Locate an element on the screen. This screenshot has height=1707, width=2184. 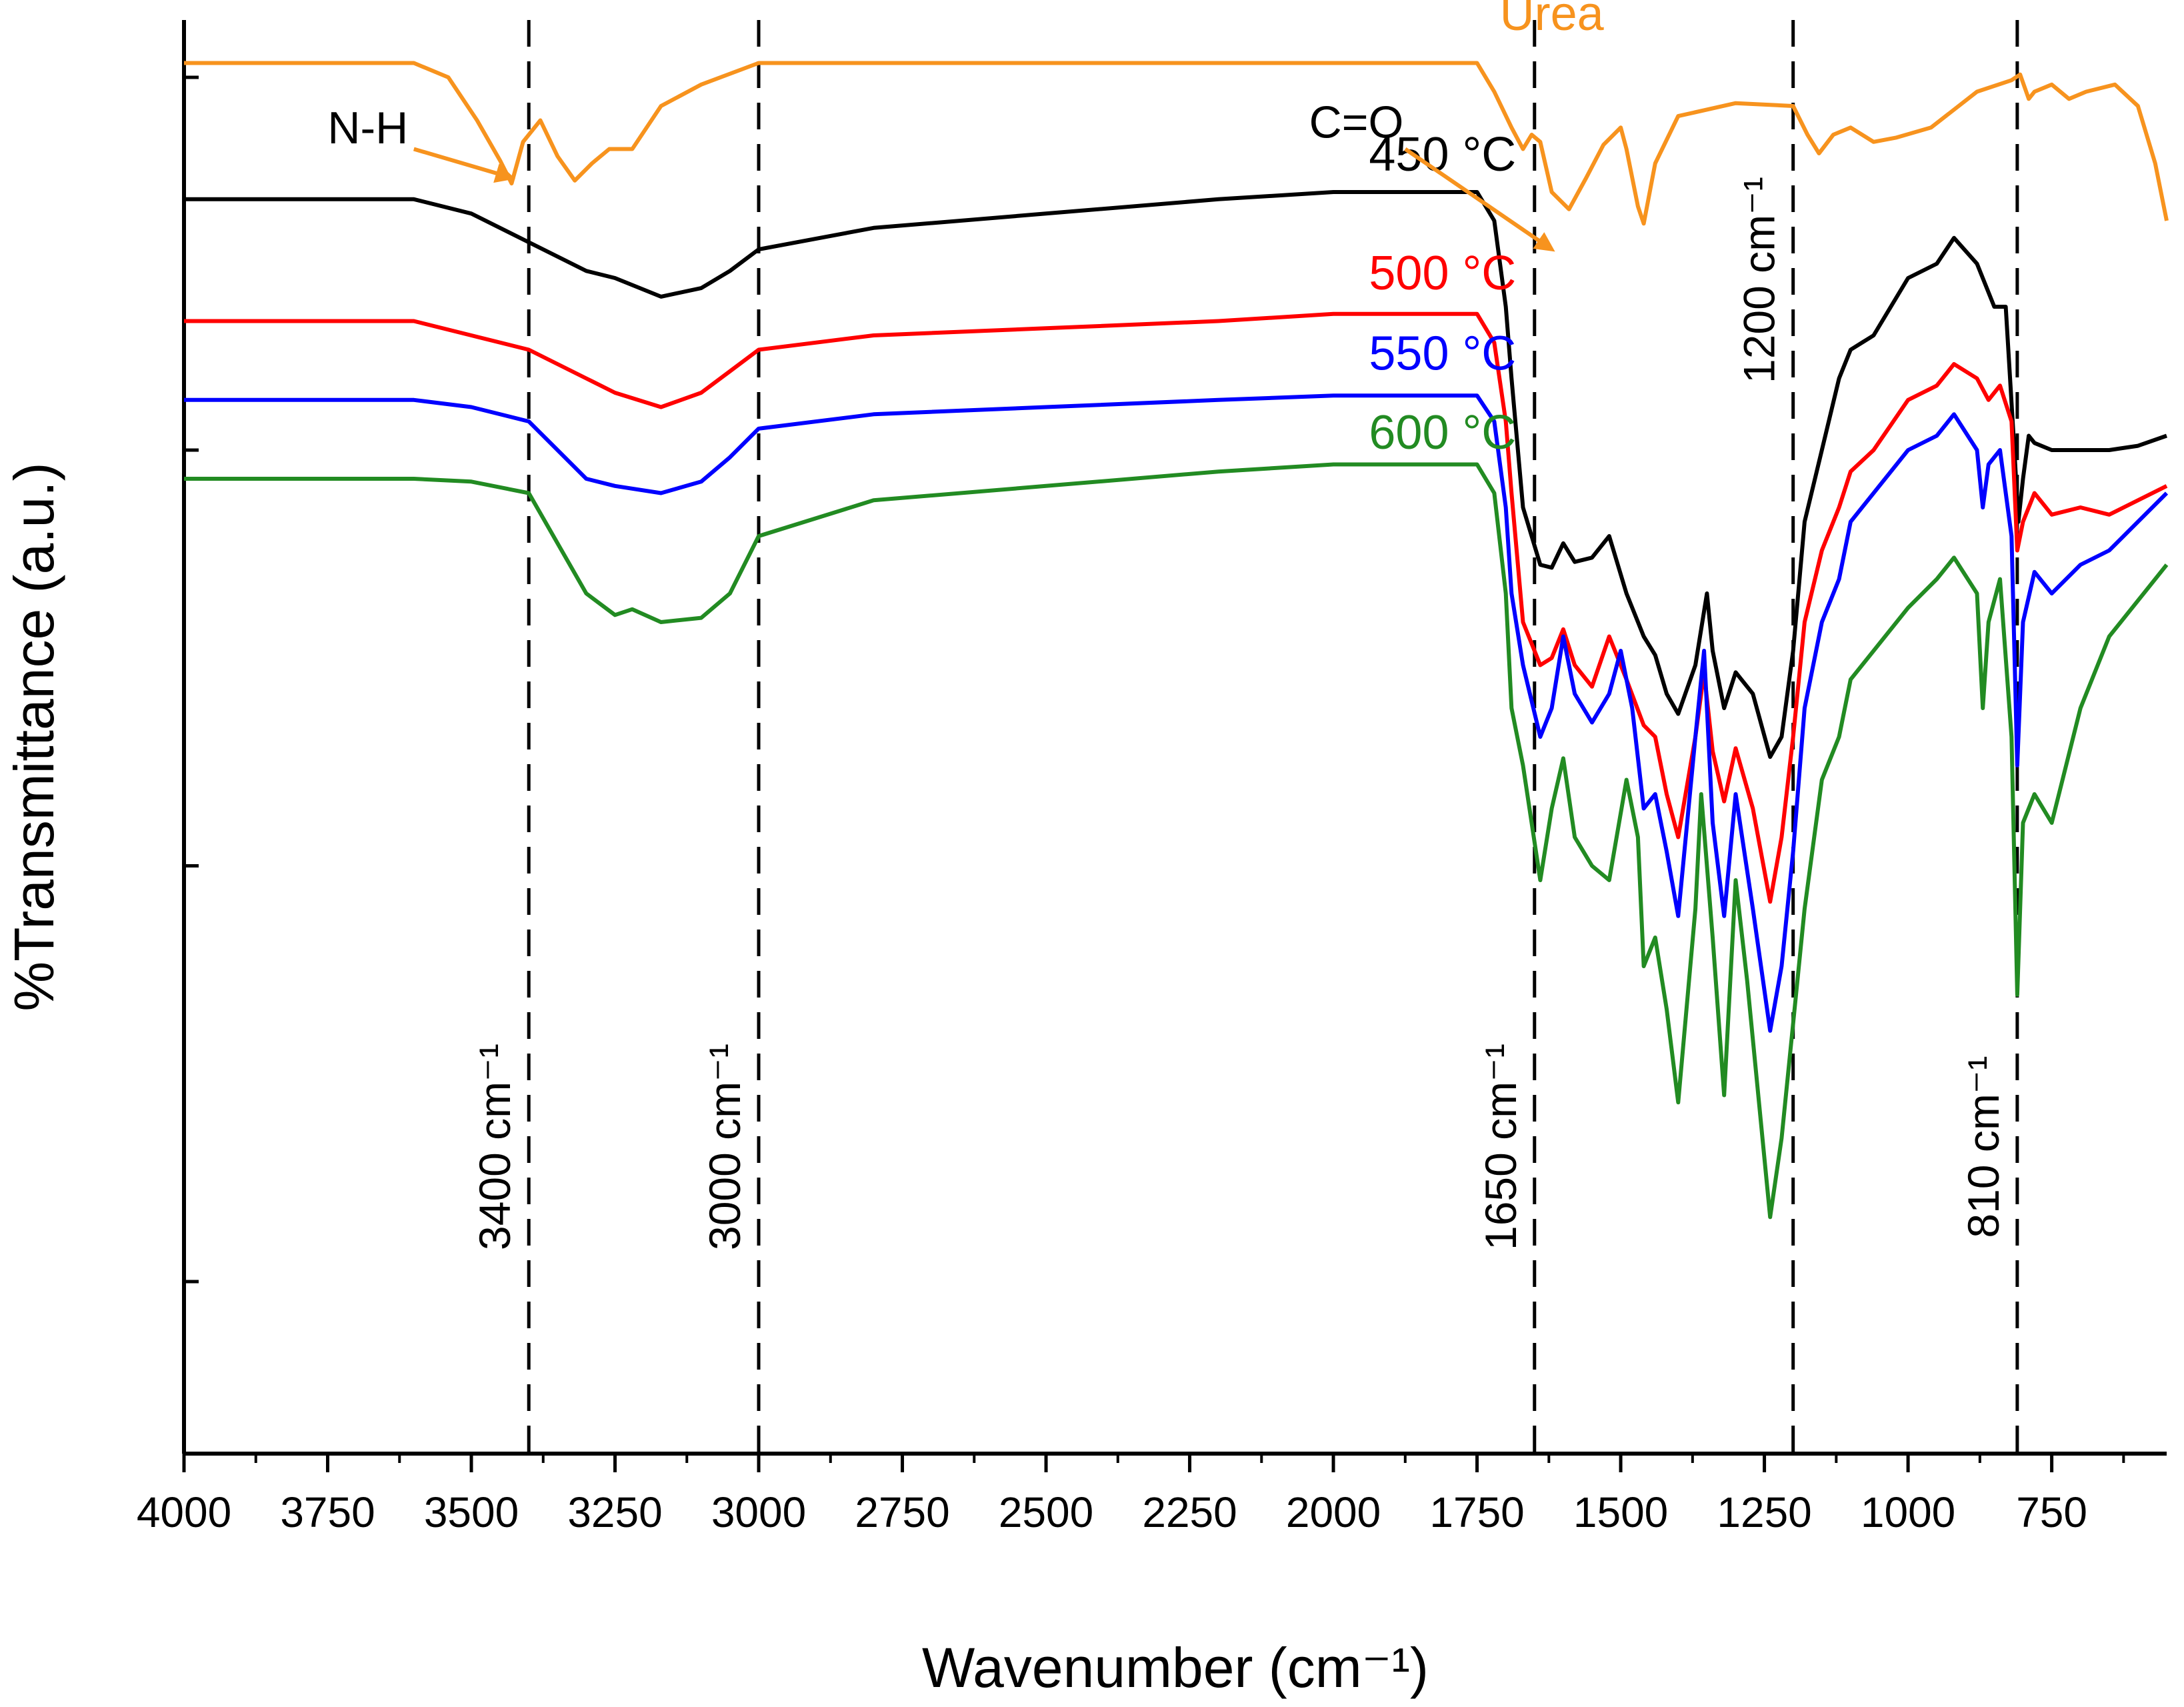
reference-line-label: 1650 cm⁻¹ is located at coordinates (1500, 1147).